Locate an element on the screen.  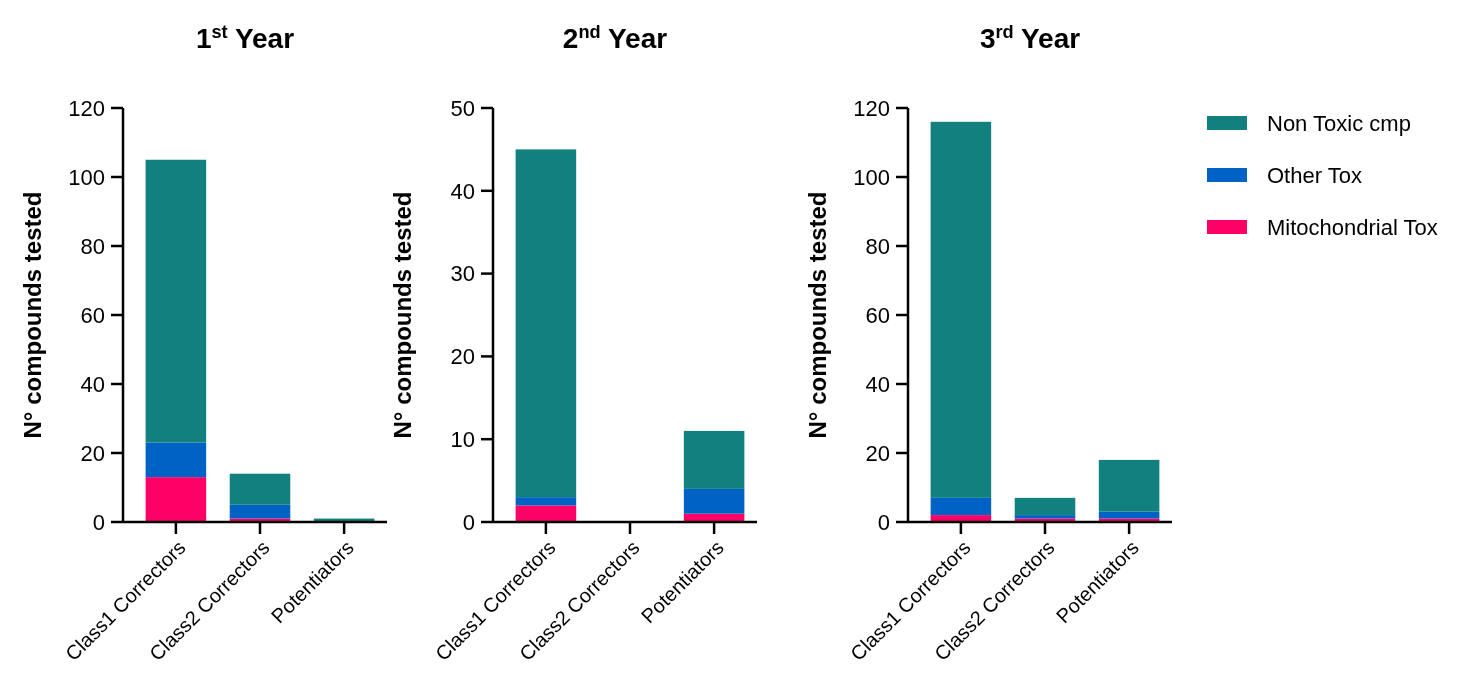
legend-label: Mitochondrial Tox is located at coordinates (1352, 227).